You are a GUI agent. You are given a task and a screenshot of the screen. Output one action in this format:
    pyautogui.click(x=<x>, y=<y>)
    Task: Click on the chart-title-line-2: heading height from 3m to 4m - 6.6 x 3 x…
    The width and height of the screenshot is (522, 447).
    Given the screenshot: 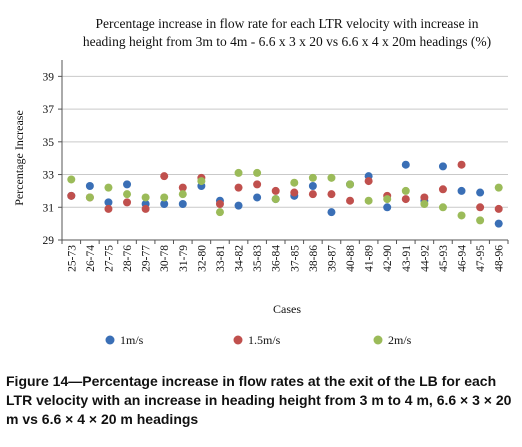 What is the action you would take?
    pyautogui.click(x=287, y=41)
    